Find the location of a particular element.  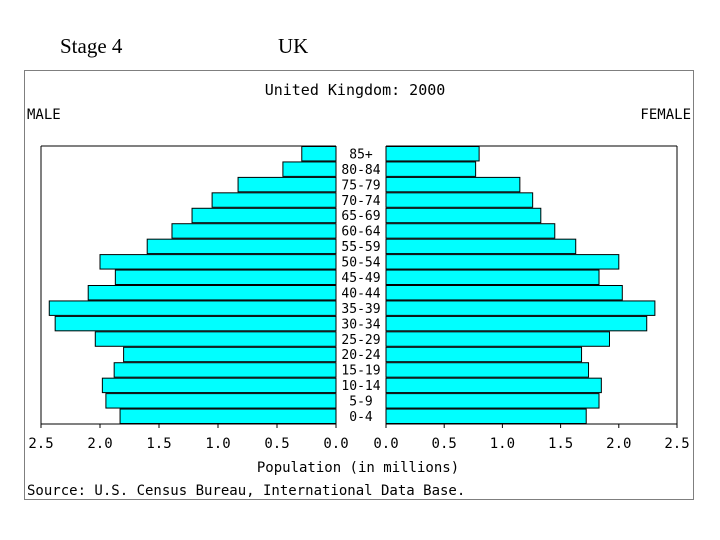

female-bar-85+ is located at coordinates (432, 154).